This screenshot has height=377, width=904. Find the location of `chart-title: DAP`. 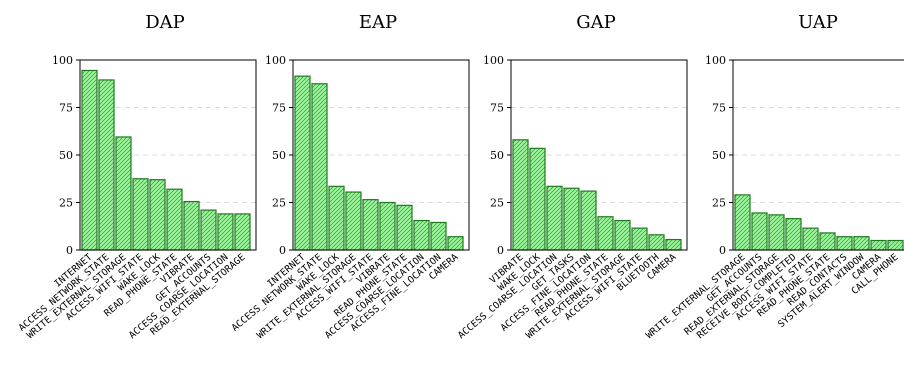

chart-title: DAP is located at coordinates (165, 22).